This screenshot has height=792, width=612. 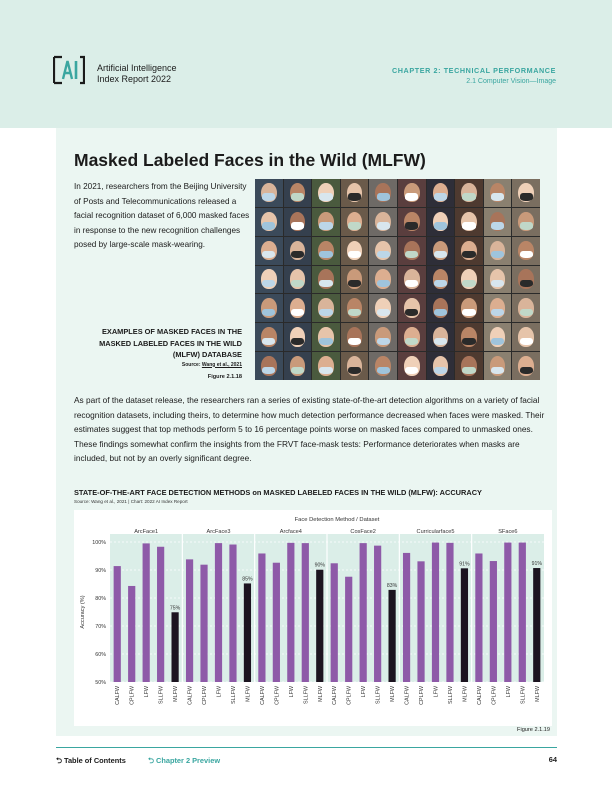 I want to click on x-tick-label: CPLFW, so click(x=205, y=695).